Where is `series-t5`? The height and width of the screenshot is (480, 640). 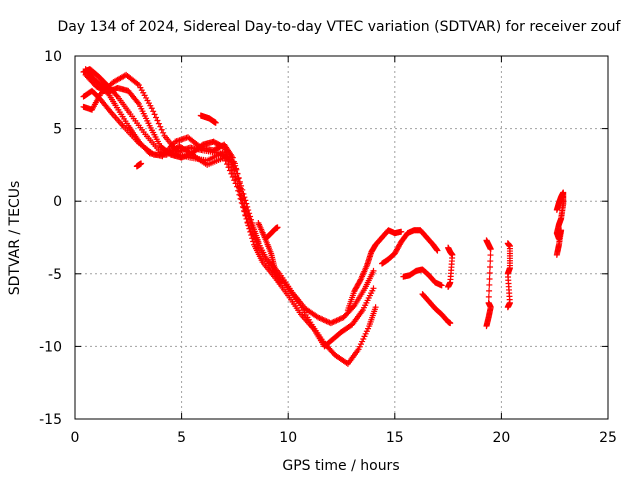 series-t5 is located at coordinates (160, 122).